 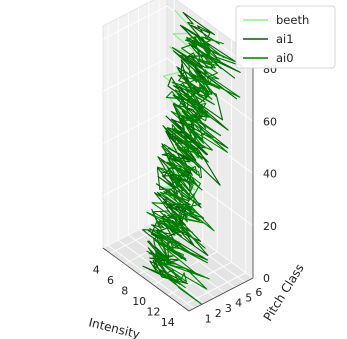 What do you see at coordinates (270, 226) in the screenshot?
I see `z-tick-label: 20` at bounding box center [270, 226].